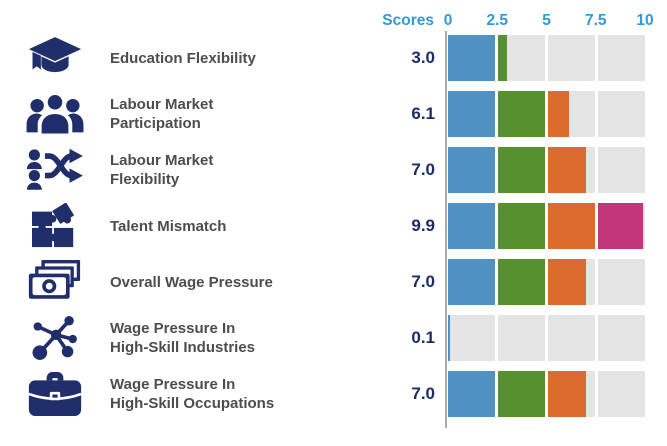  Describe the element at coordinates (423, 337) in the screenshot. I see `row-score: 0.1` at that location.